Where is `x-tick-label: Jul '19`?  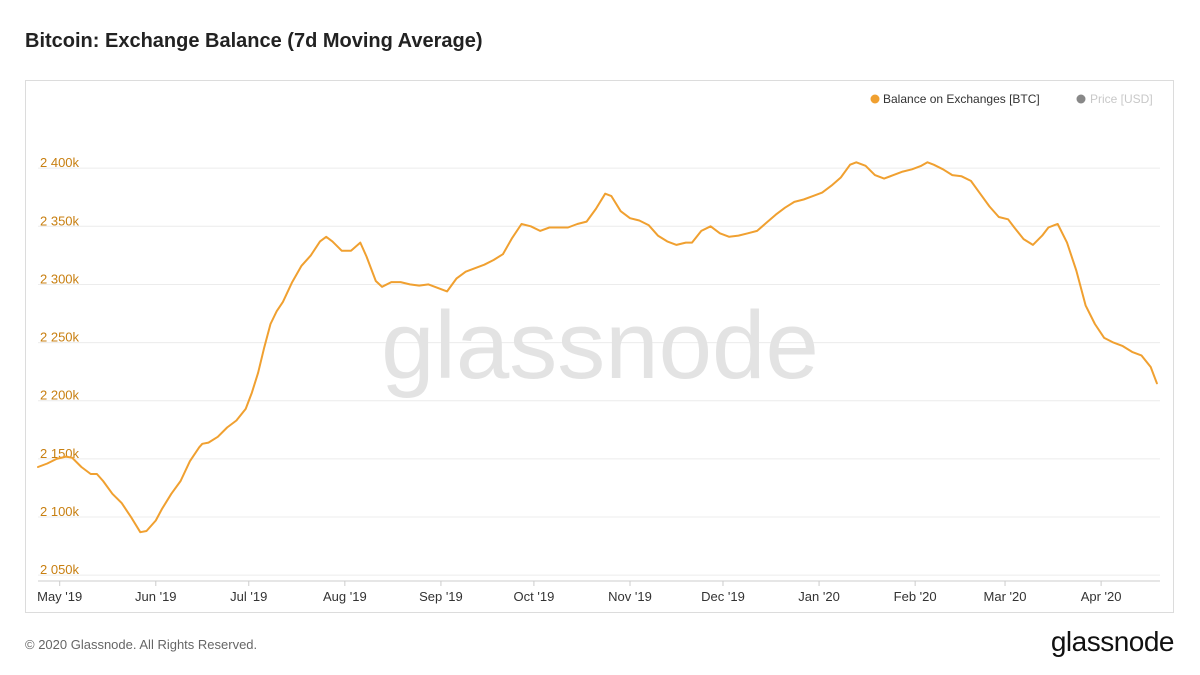 x-tick-label: Jul '19 is located at coordinates (248, 596).